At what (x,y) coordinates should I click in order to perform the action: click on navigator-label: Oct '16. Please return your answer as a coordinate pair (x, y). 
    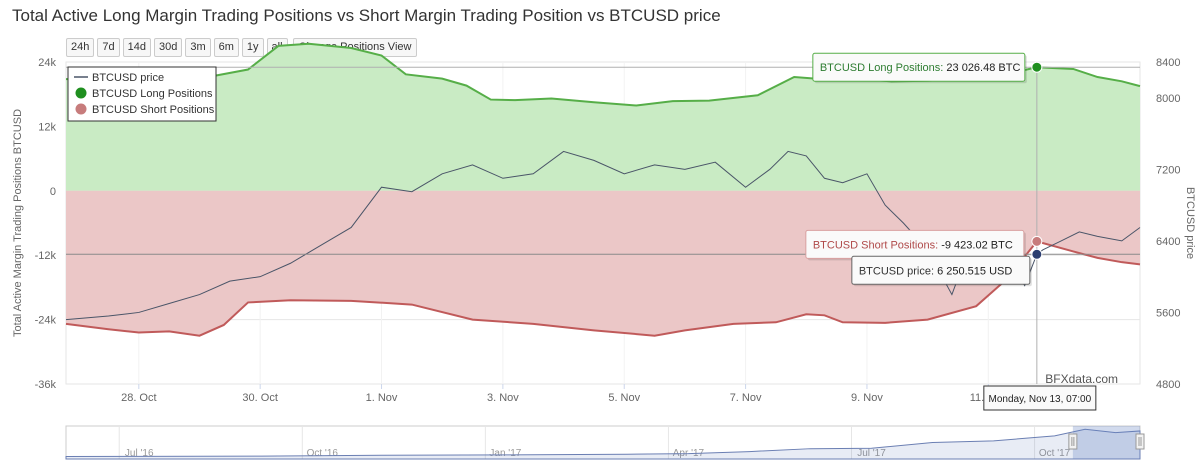
    Looking at the image, I should click on (323, 453).